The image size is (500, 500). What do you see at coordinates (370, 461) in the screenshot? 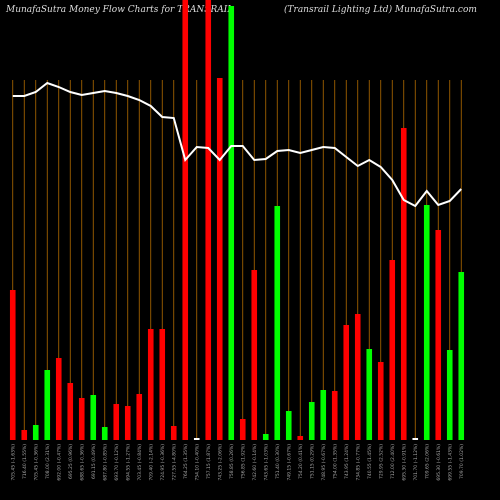
I see `x-tick-label: 740.55 (1.45%)` at bounding box center [370, 461].